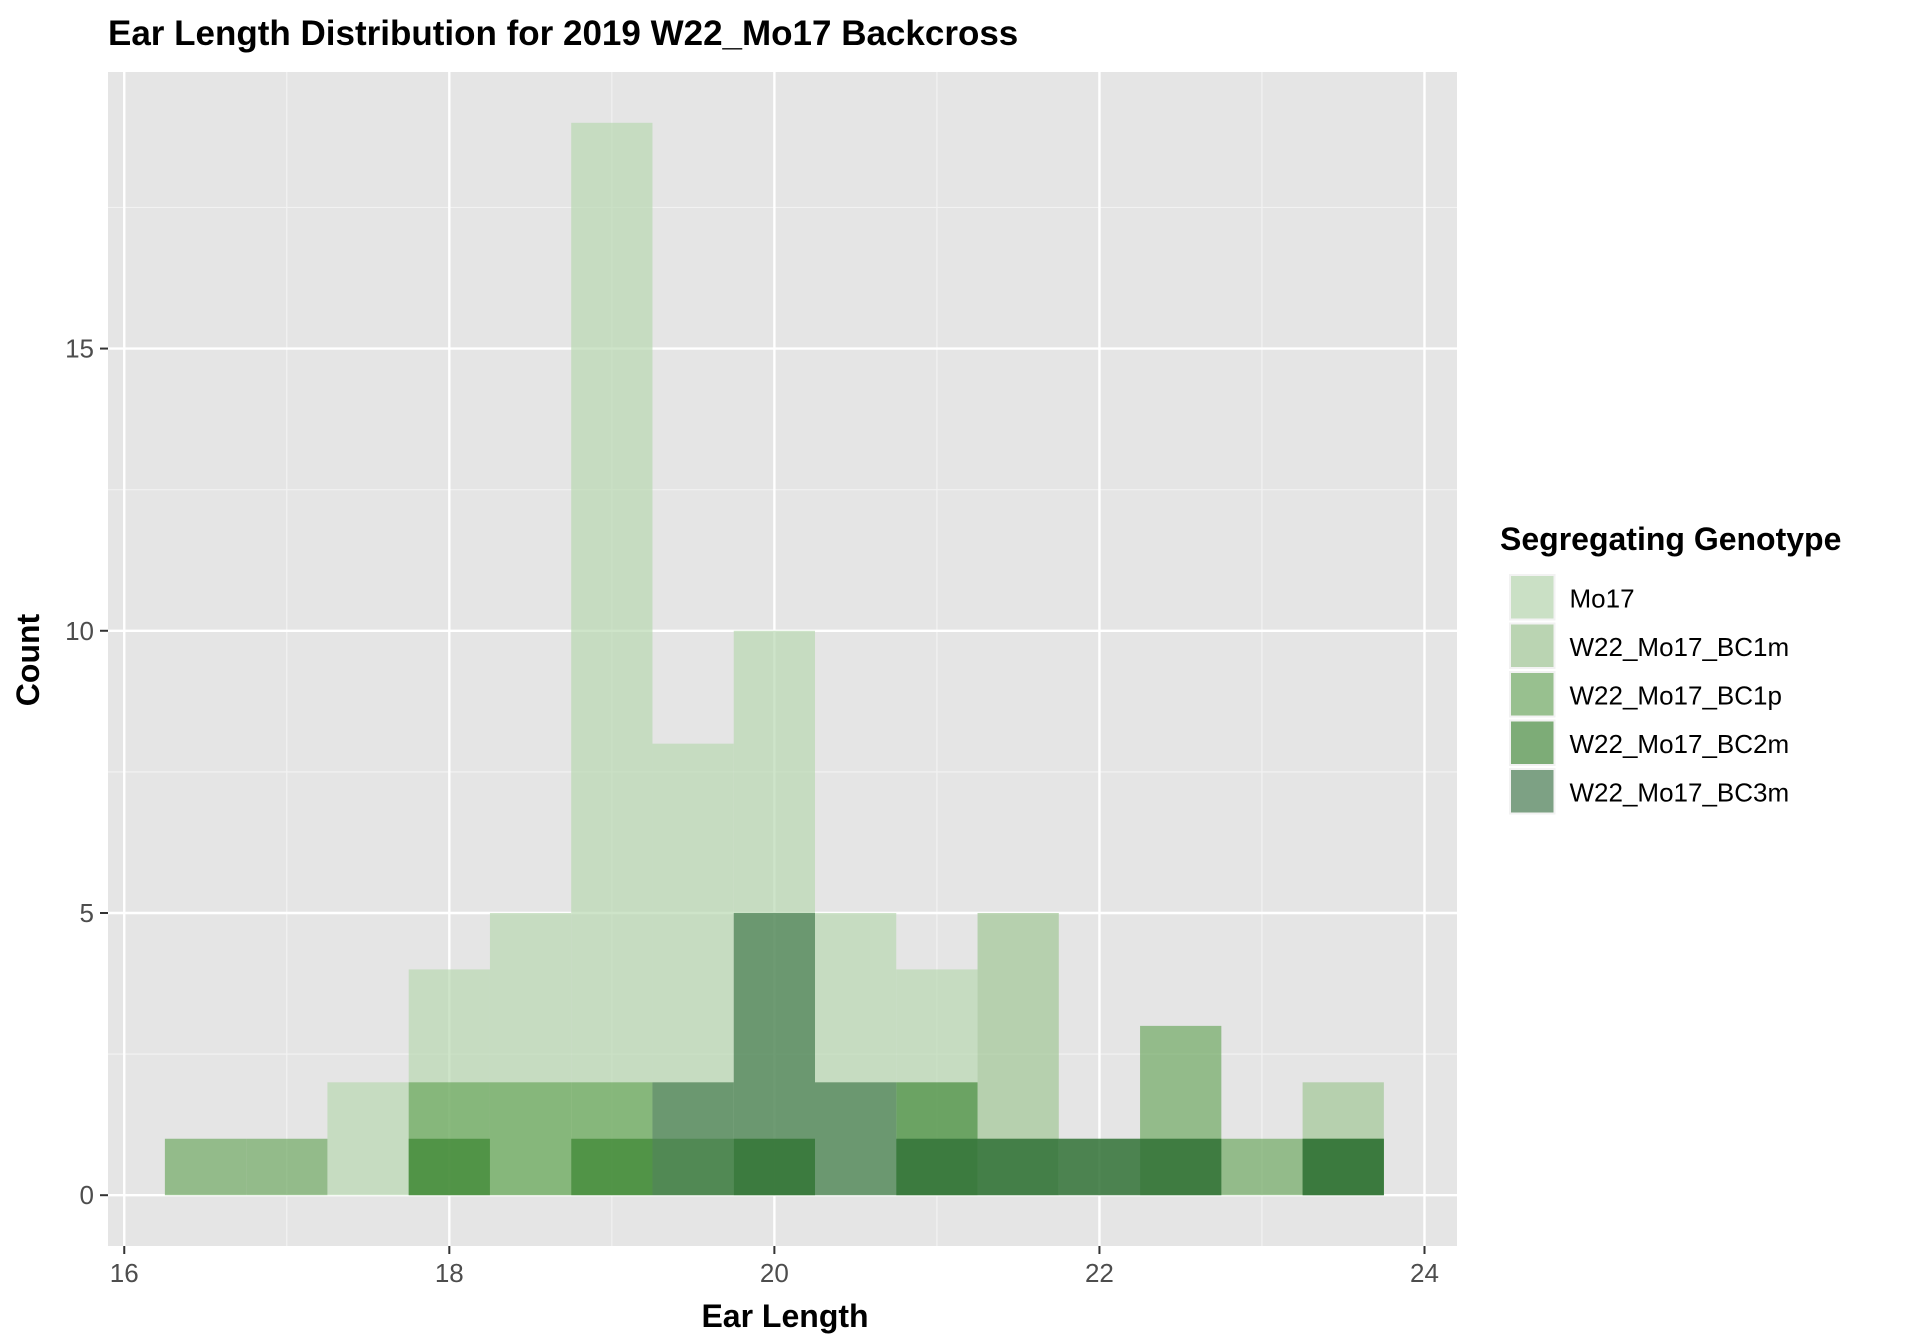 The image size is (1920, 1344). I want to click on legend-title: Segregating Genotype, so click(1670, 539).